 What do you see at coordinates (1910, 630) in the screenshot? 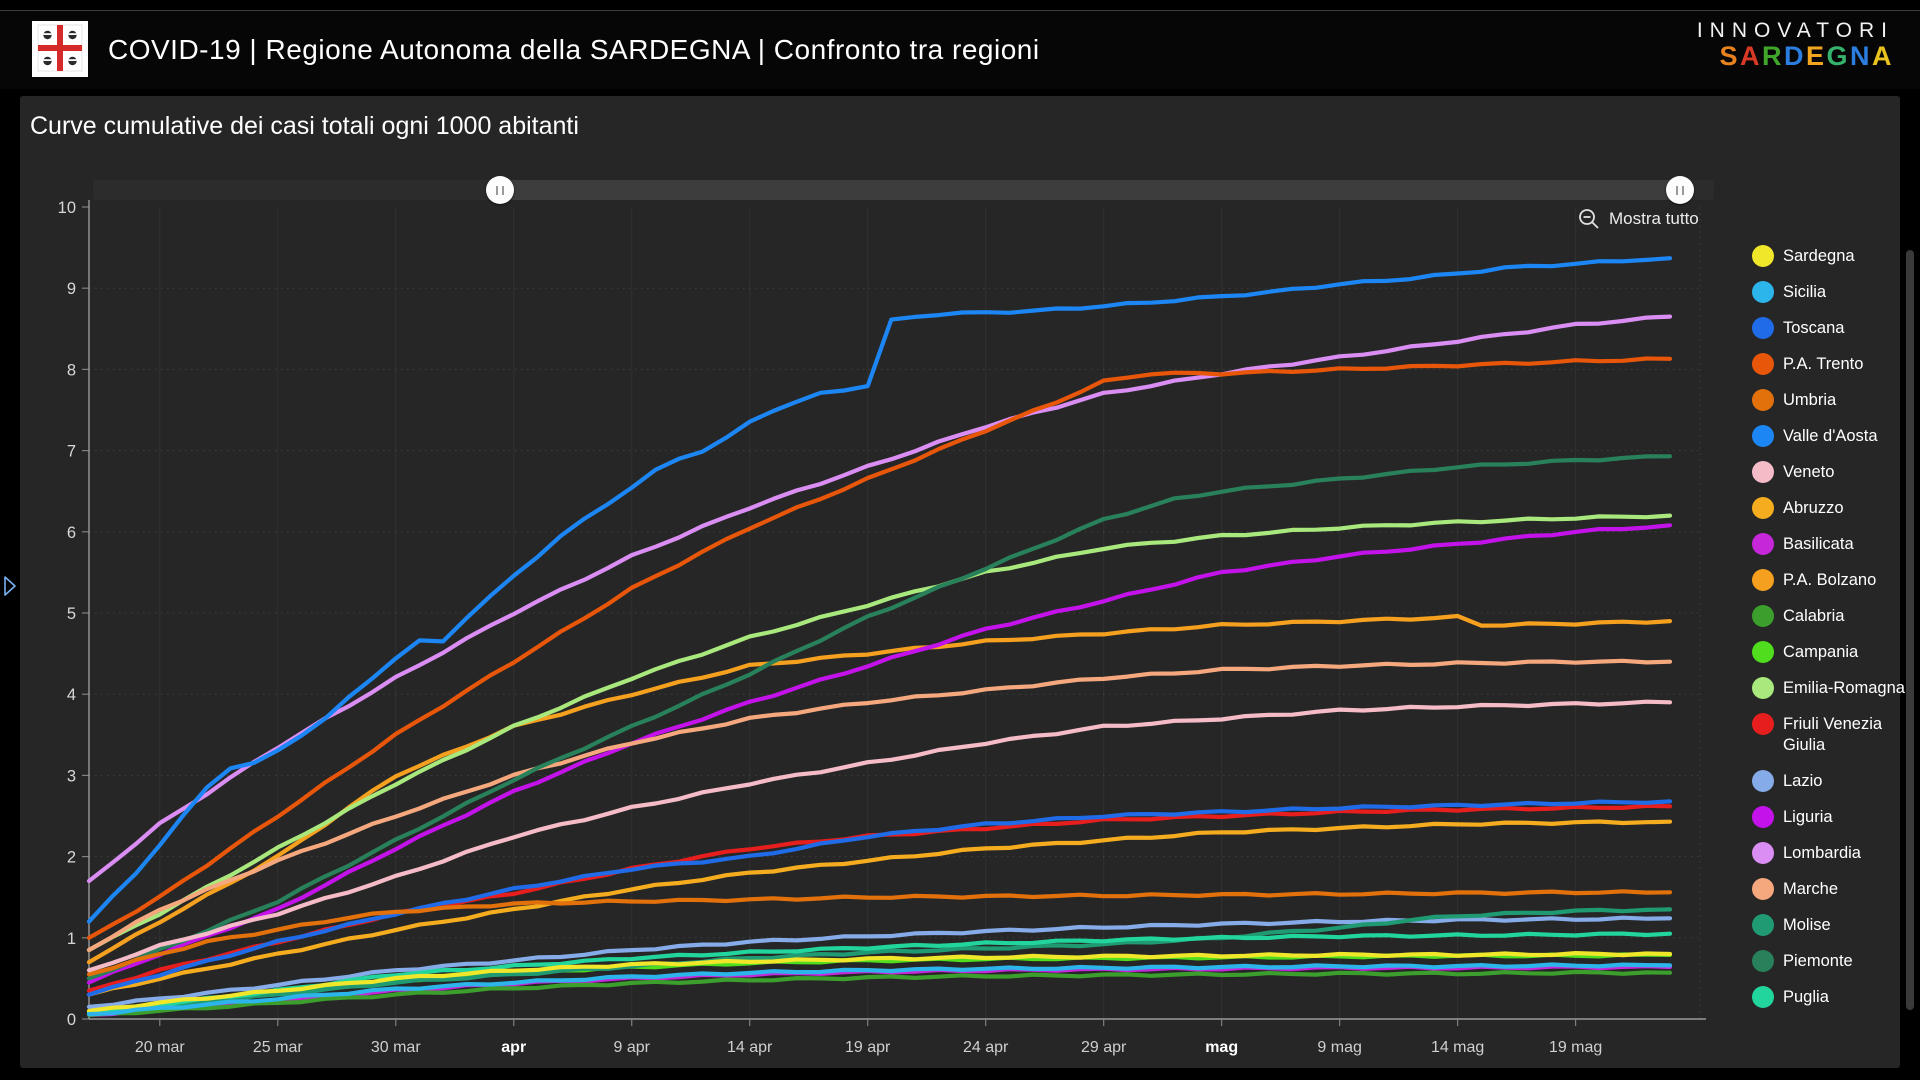
I see `legend-scrollbar` at bounding box center [1910, 630].